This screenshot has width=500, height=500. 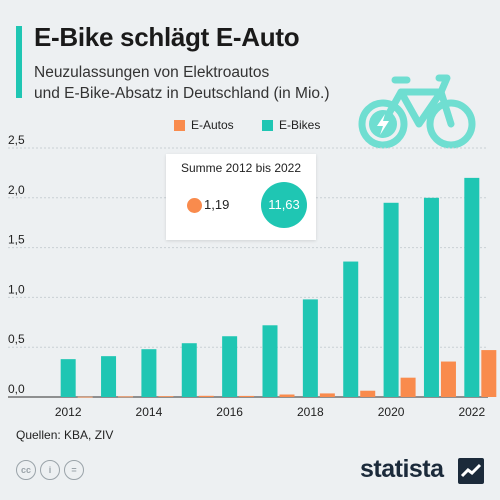 I want to click on x-tick-label: 2012, so click(x=68, y=412).